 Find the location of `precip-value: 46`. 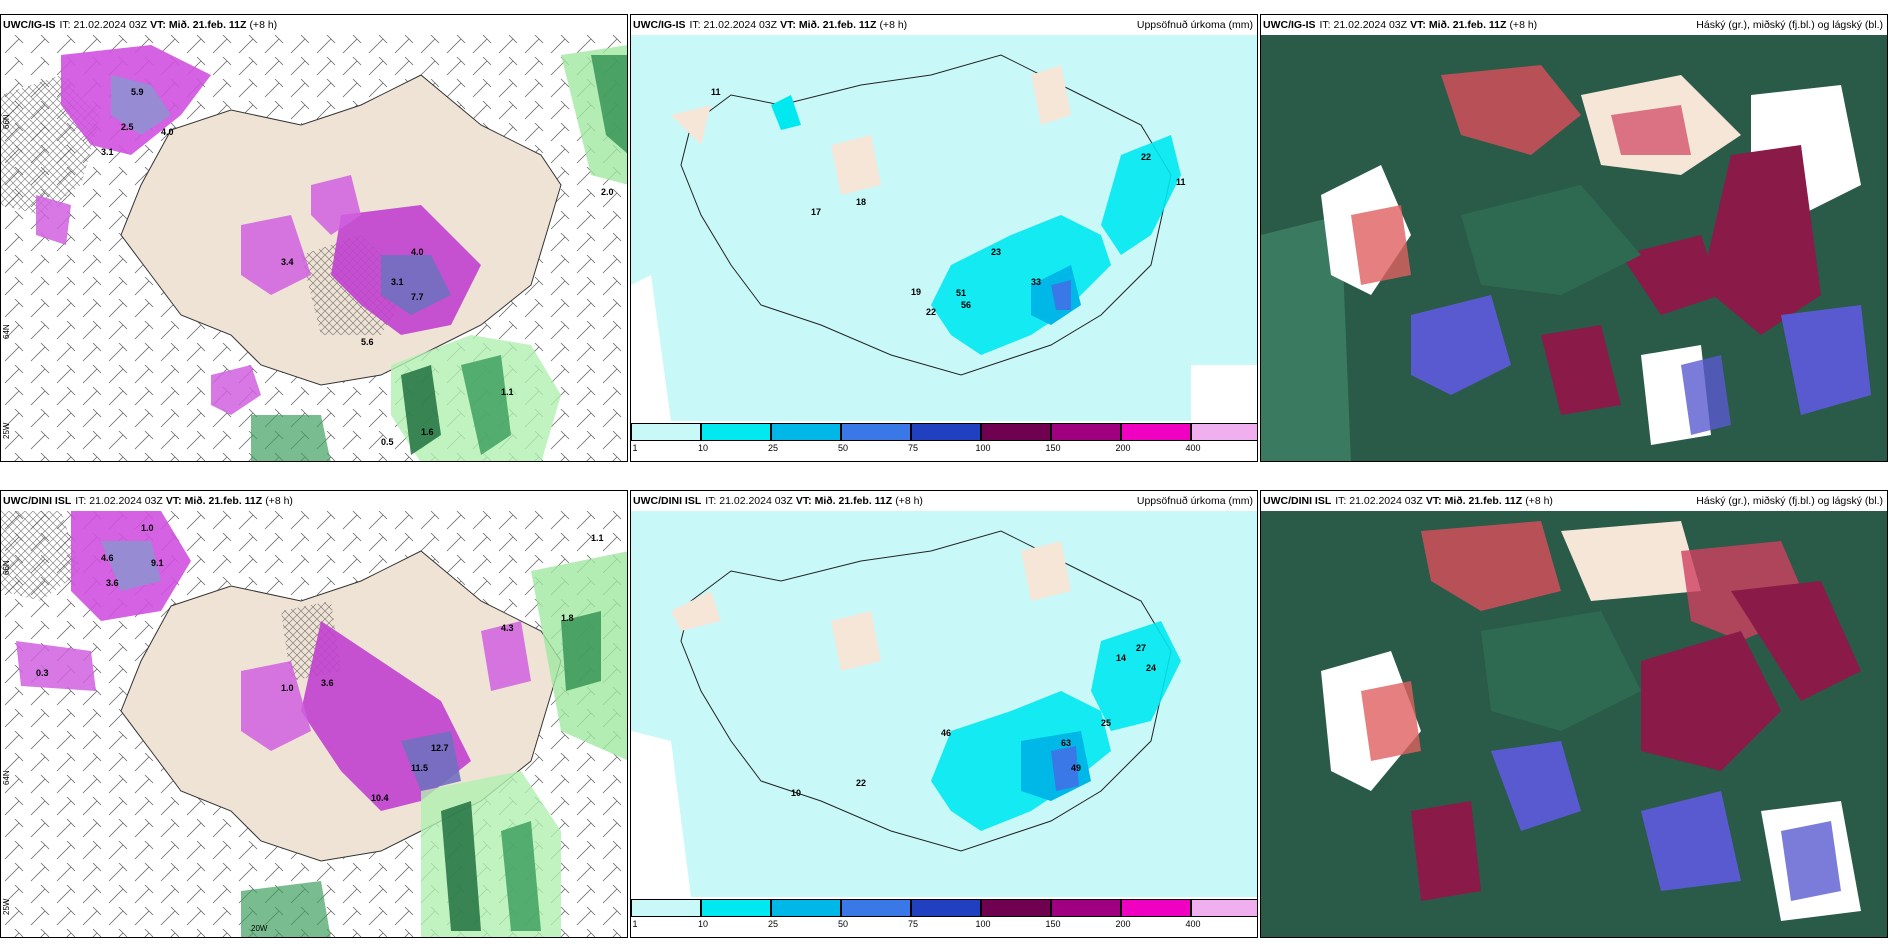

precip-value: 46 is located at coordinates (946, 733).